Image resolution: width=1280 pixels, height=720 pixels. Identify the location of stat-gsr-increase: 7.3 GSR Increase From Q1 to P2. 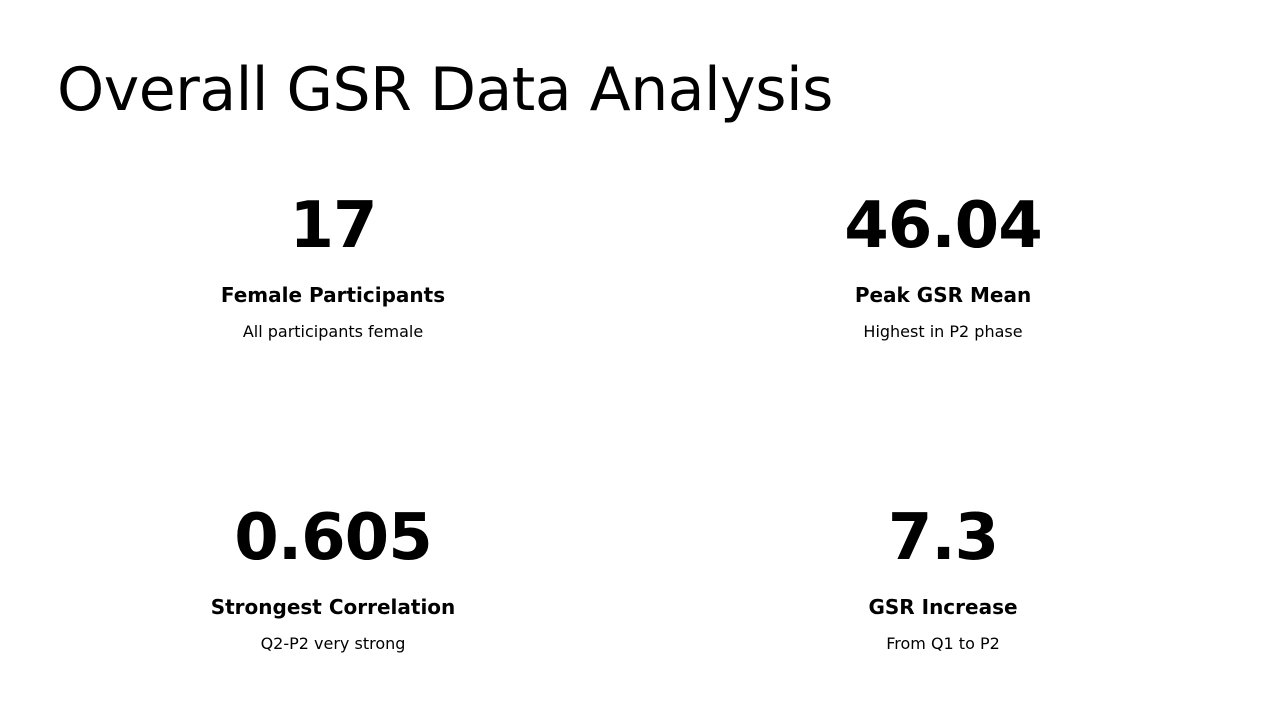
(943, 577).